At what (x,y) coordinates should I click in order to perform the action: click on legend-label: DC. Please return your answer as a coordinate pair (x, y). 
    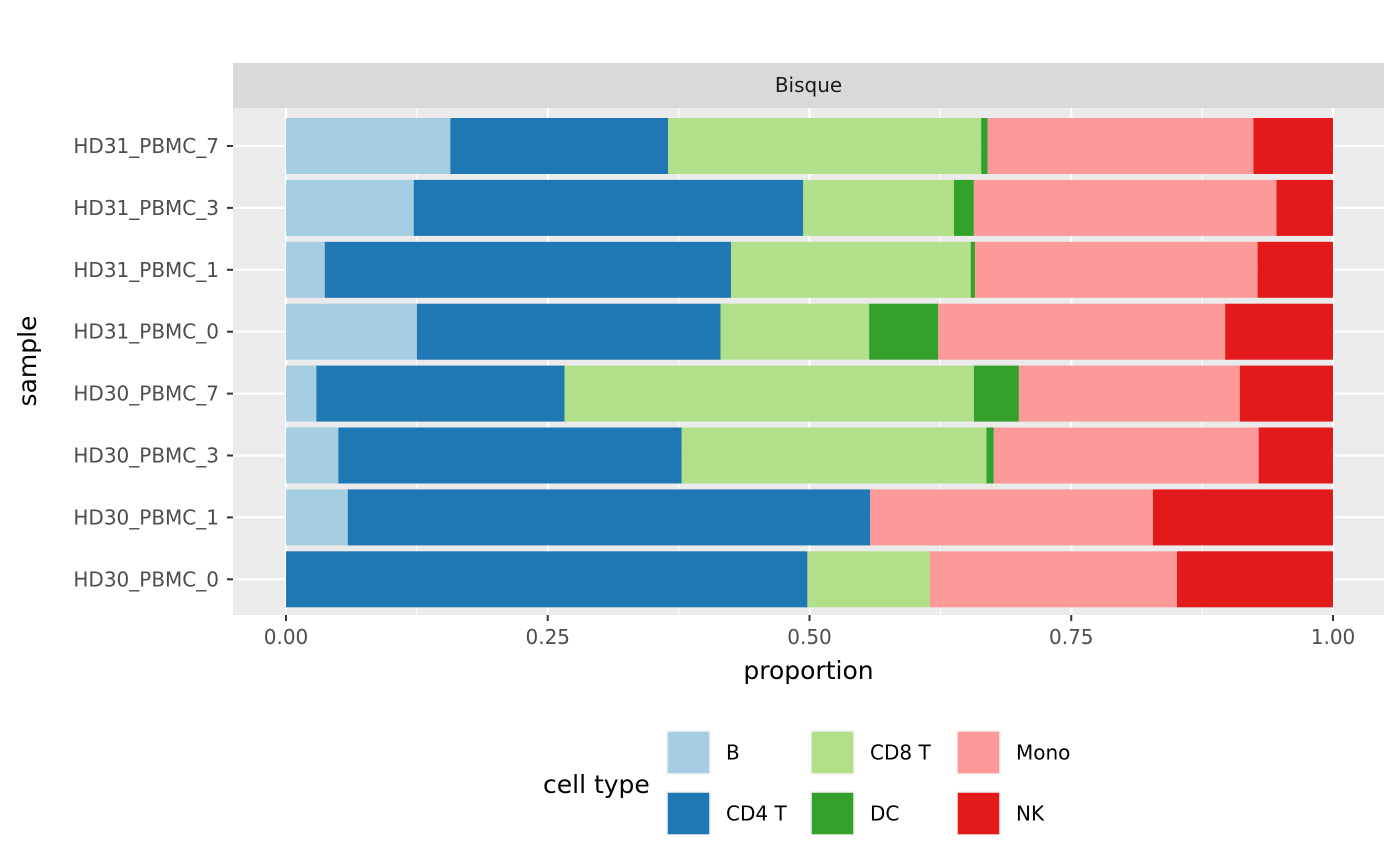
    Looking at the image, I should click on (884, 814).